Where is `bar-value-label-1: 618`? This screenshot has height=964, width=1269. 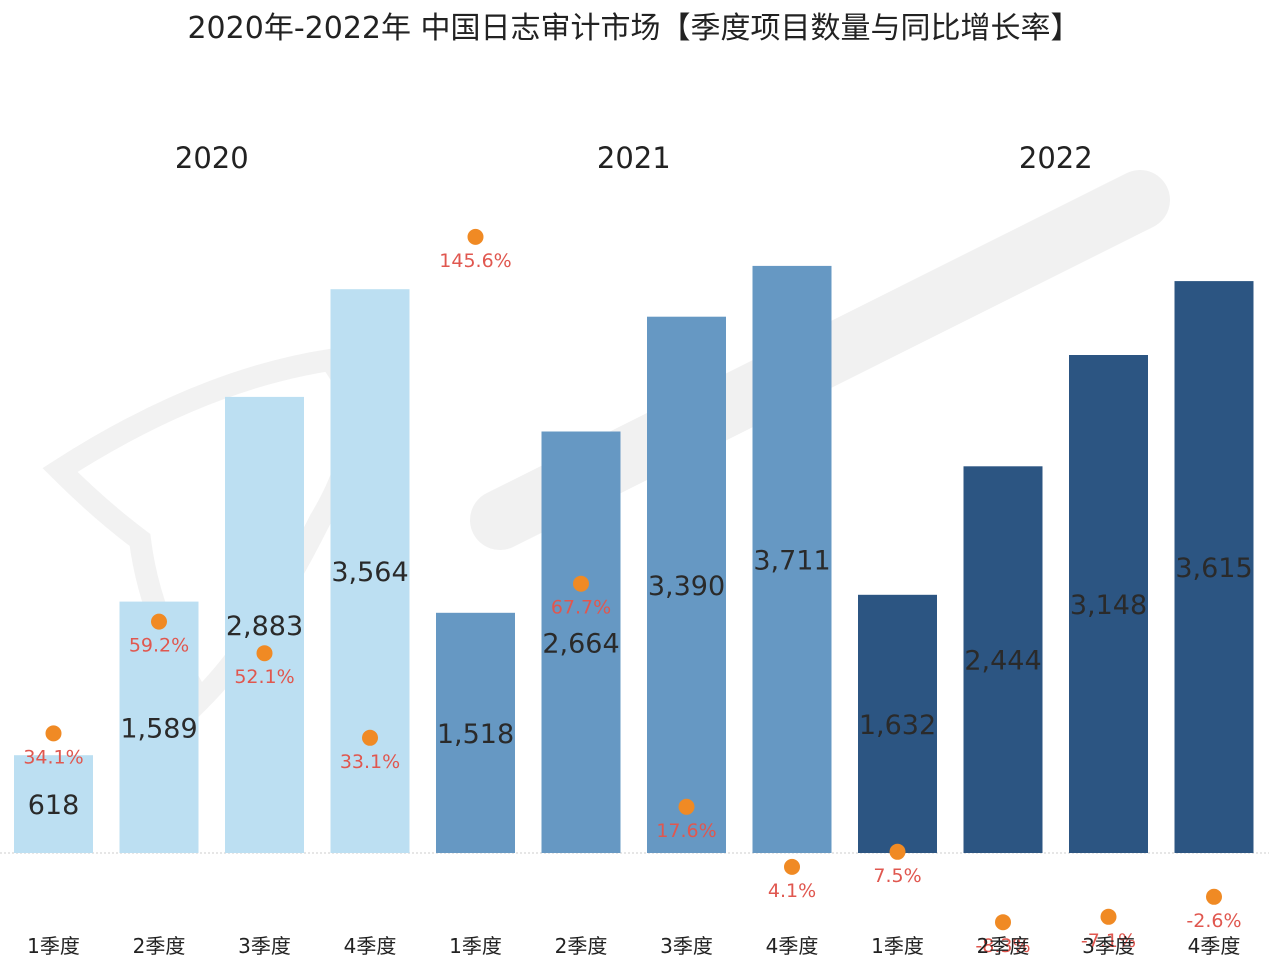 bar-value-label-1: 618 is located at coordinates (54, 805).